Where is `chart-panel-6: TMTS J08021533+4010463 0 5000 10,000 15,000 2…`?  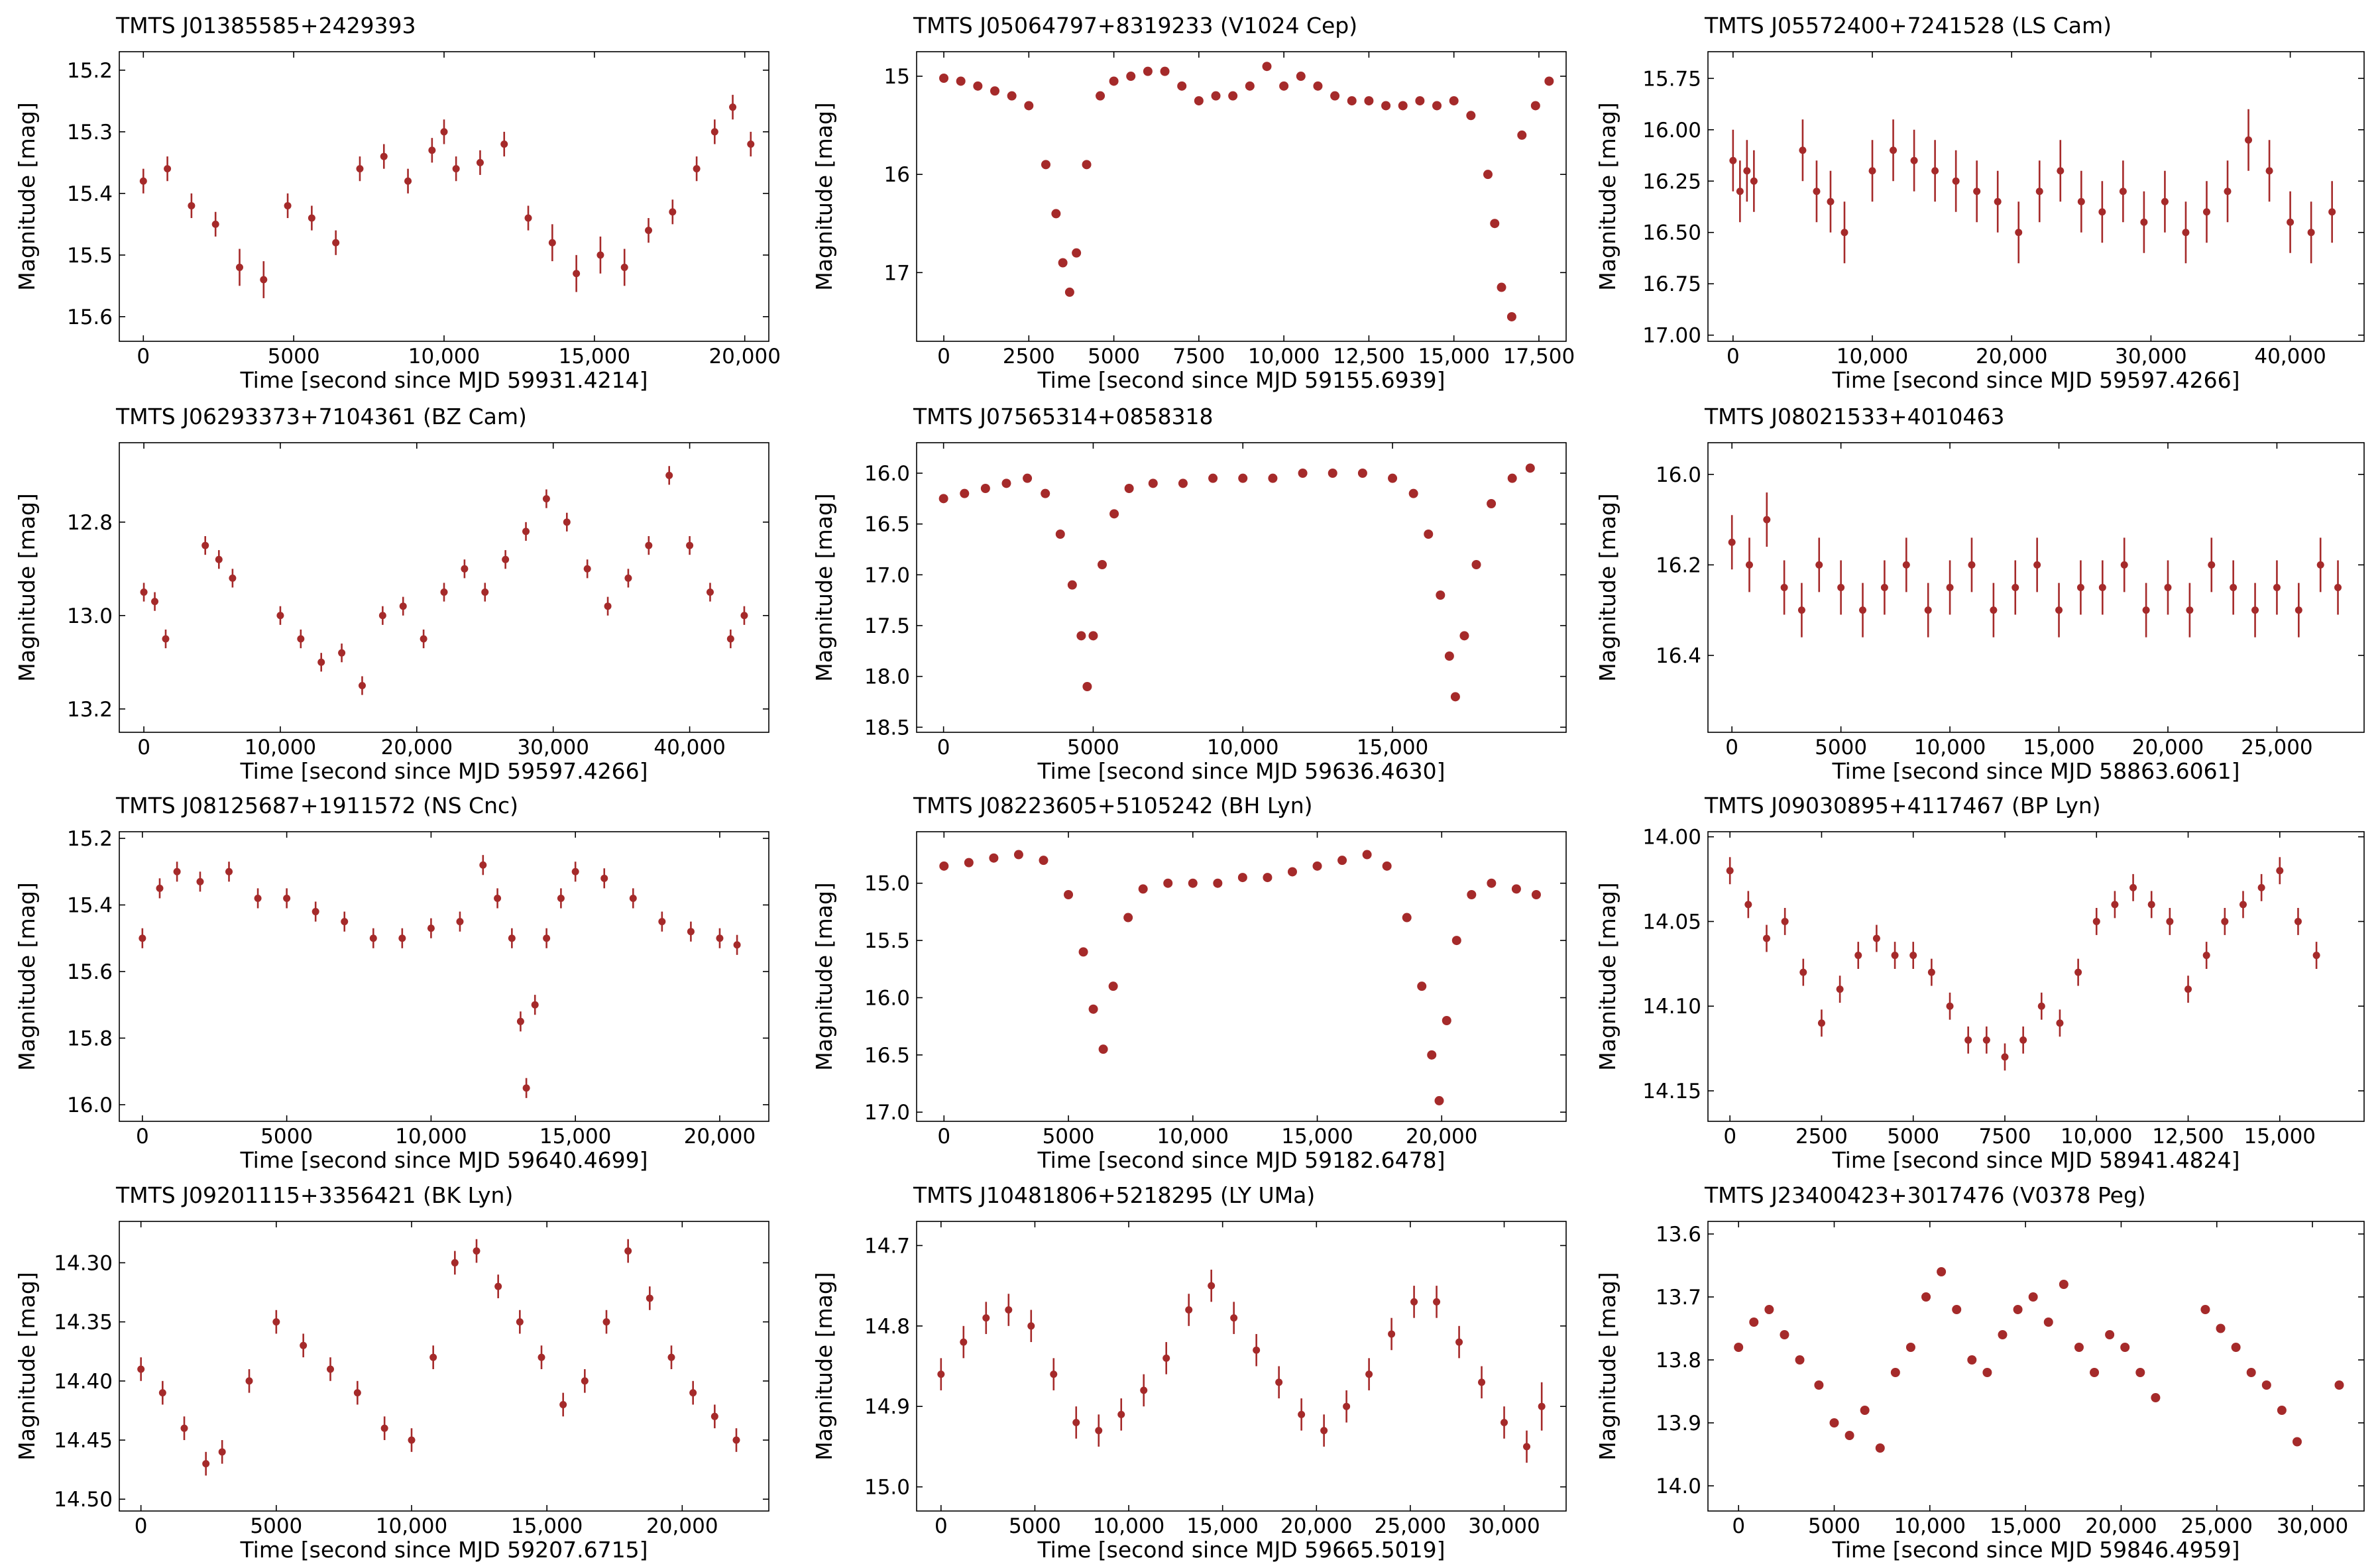
chart-panel-6: TMTS J08021533+4010463 0 5000 10,000 15,000 2… is located at coordinates (1980, 594).